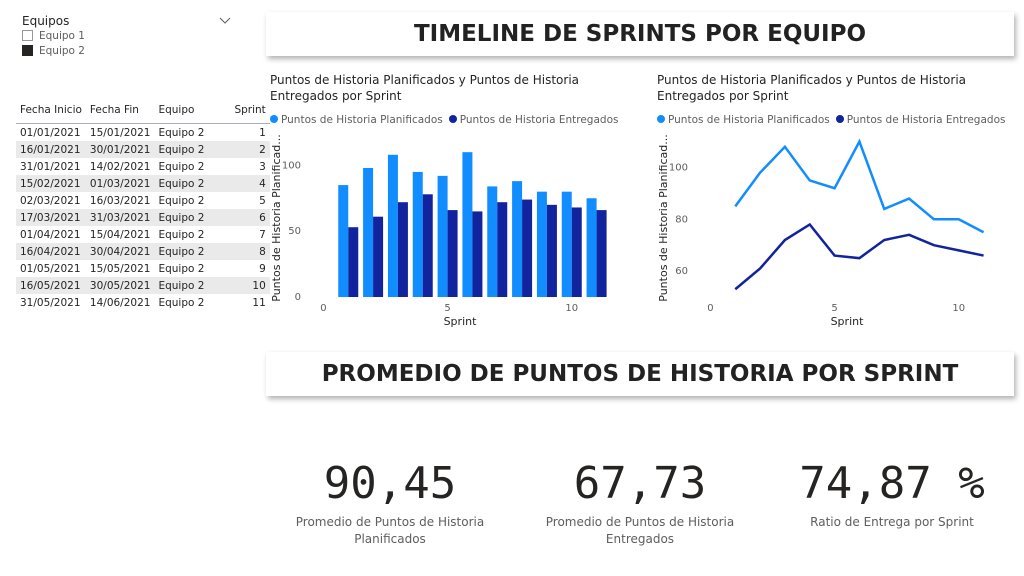 The image size is (1024, 576). I want to click on table-cell: 6, so click(262, 217).